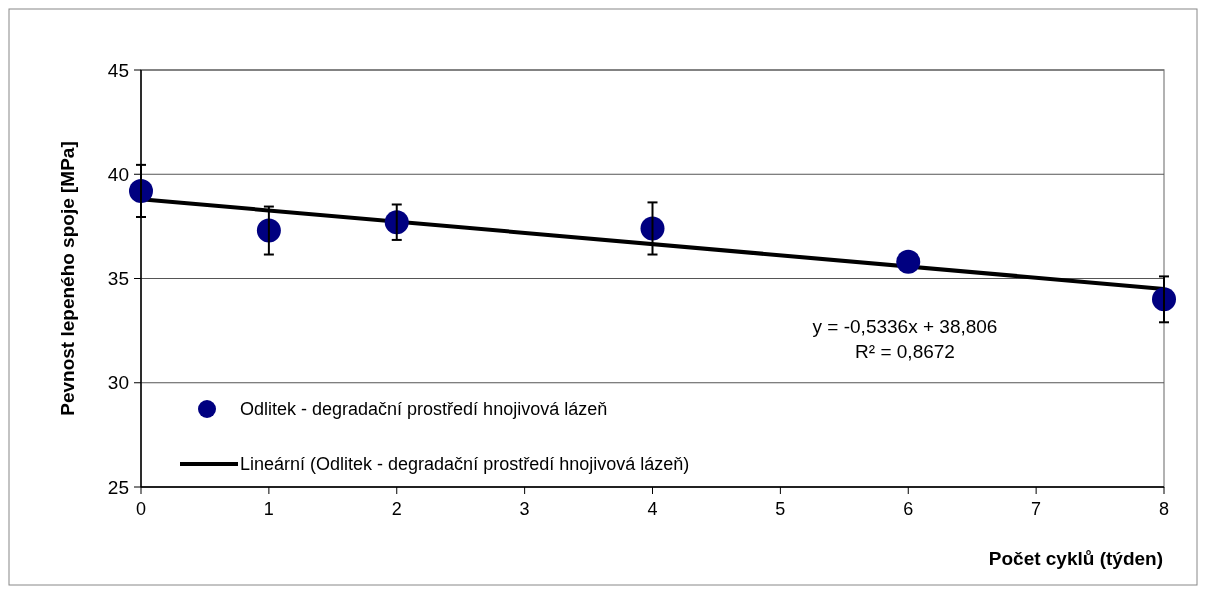  I want to click on x-tick-label: 1, so click(268, 509).